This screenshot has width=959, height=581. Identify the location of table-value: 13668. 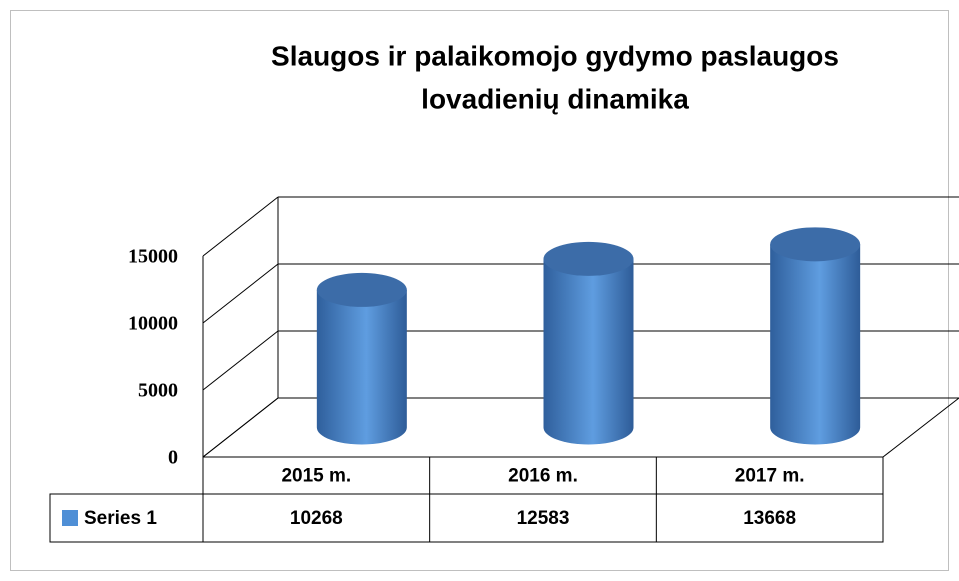
(769, 518).